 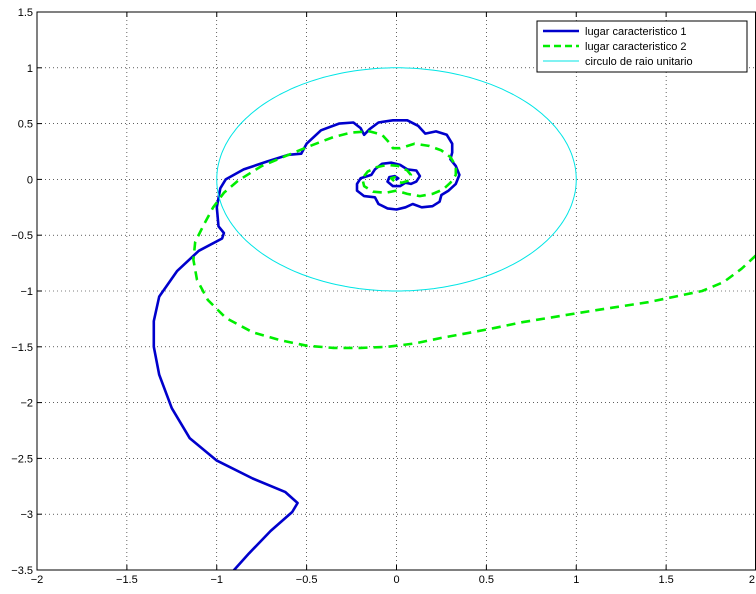 What do you see at coordinates (30, 180) in the screenshot?
I see `y-tick-label: 0` at bounding box center [30, 180].